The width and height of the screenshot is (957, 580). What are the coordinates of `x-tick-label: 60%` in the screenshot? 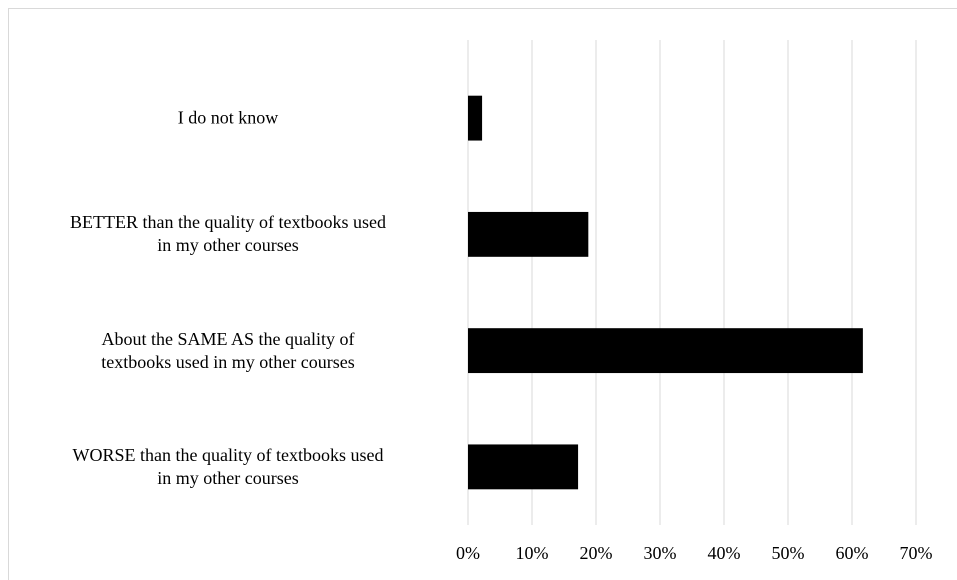 It's located at (852, 553).